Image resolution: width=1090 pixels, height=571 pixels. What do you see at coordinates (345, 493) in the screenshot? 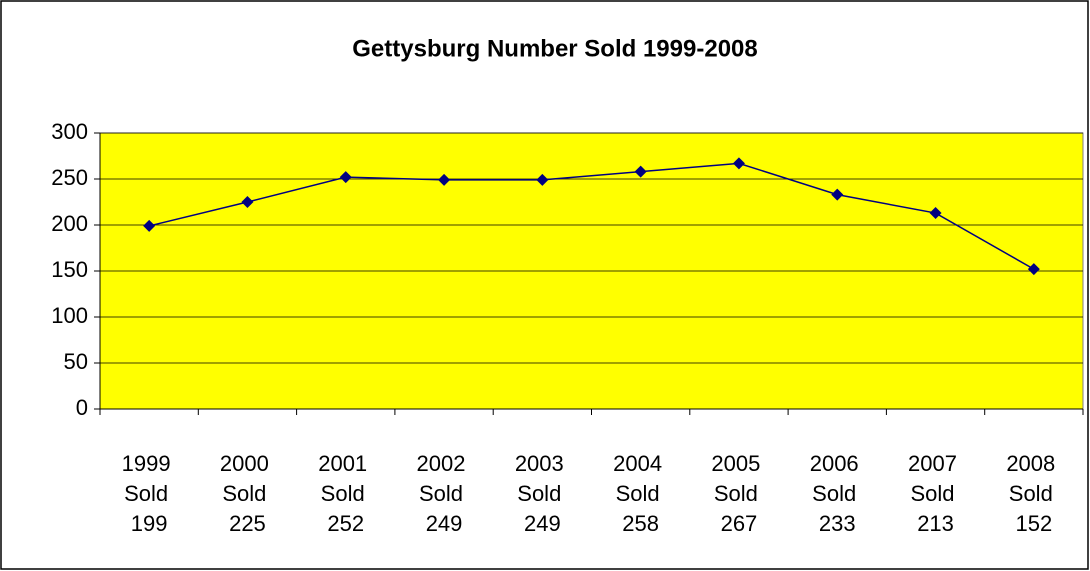
I see `x-tick-label: 2001 Sold 252` at bounding box center [345, 493].